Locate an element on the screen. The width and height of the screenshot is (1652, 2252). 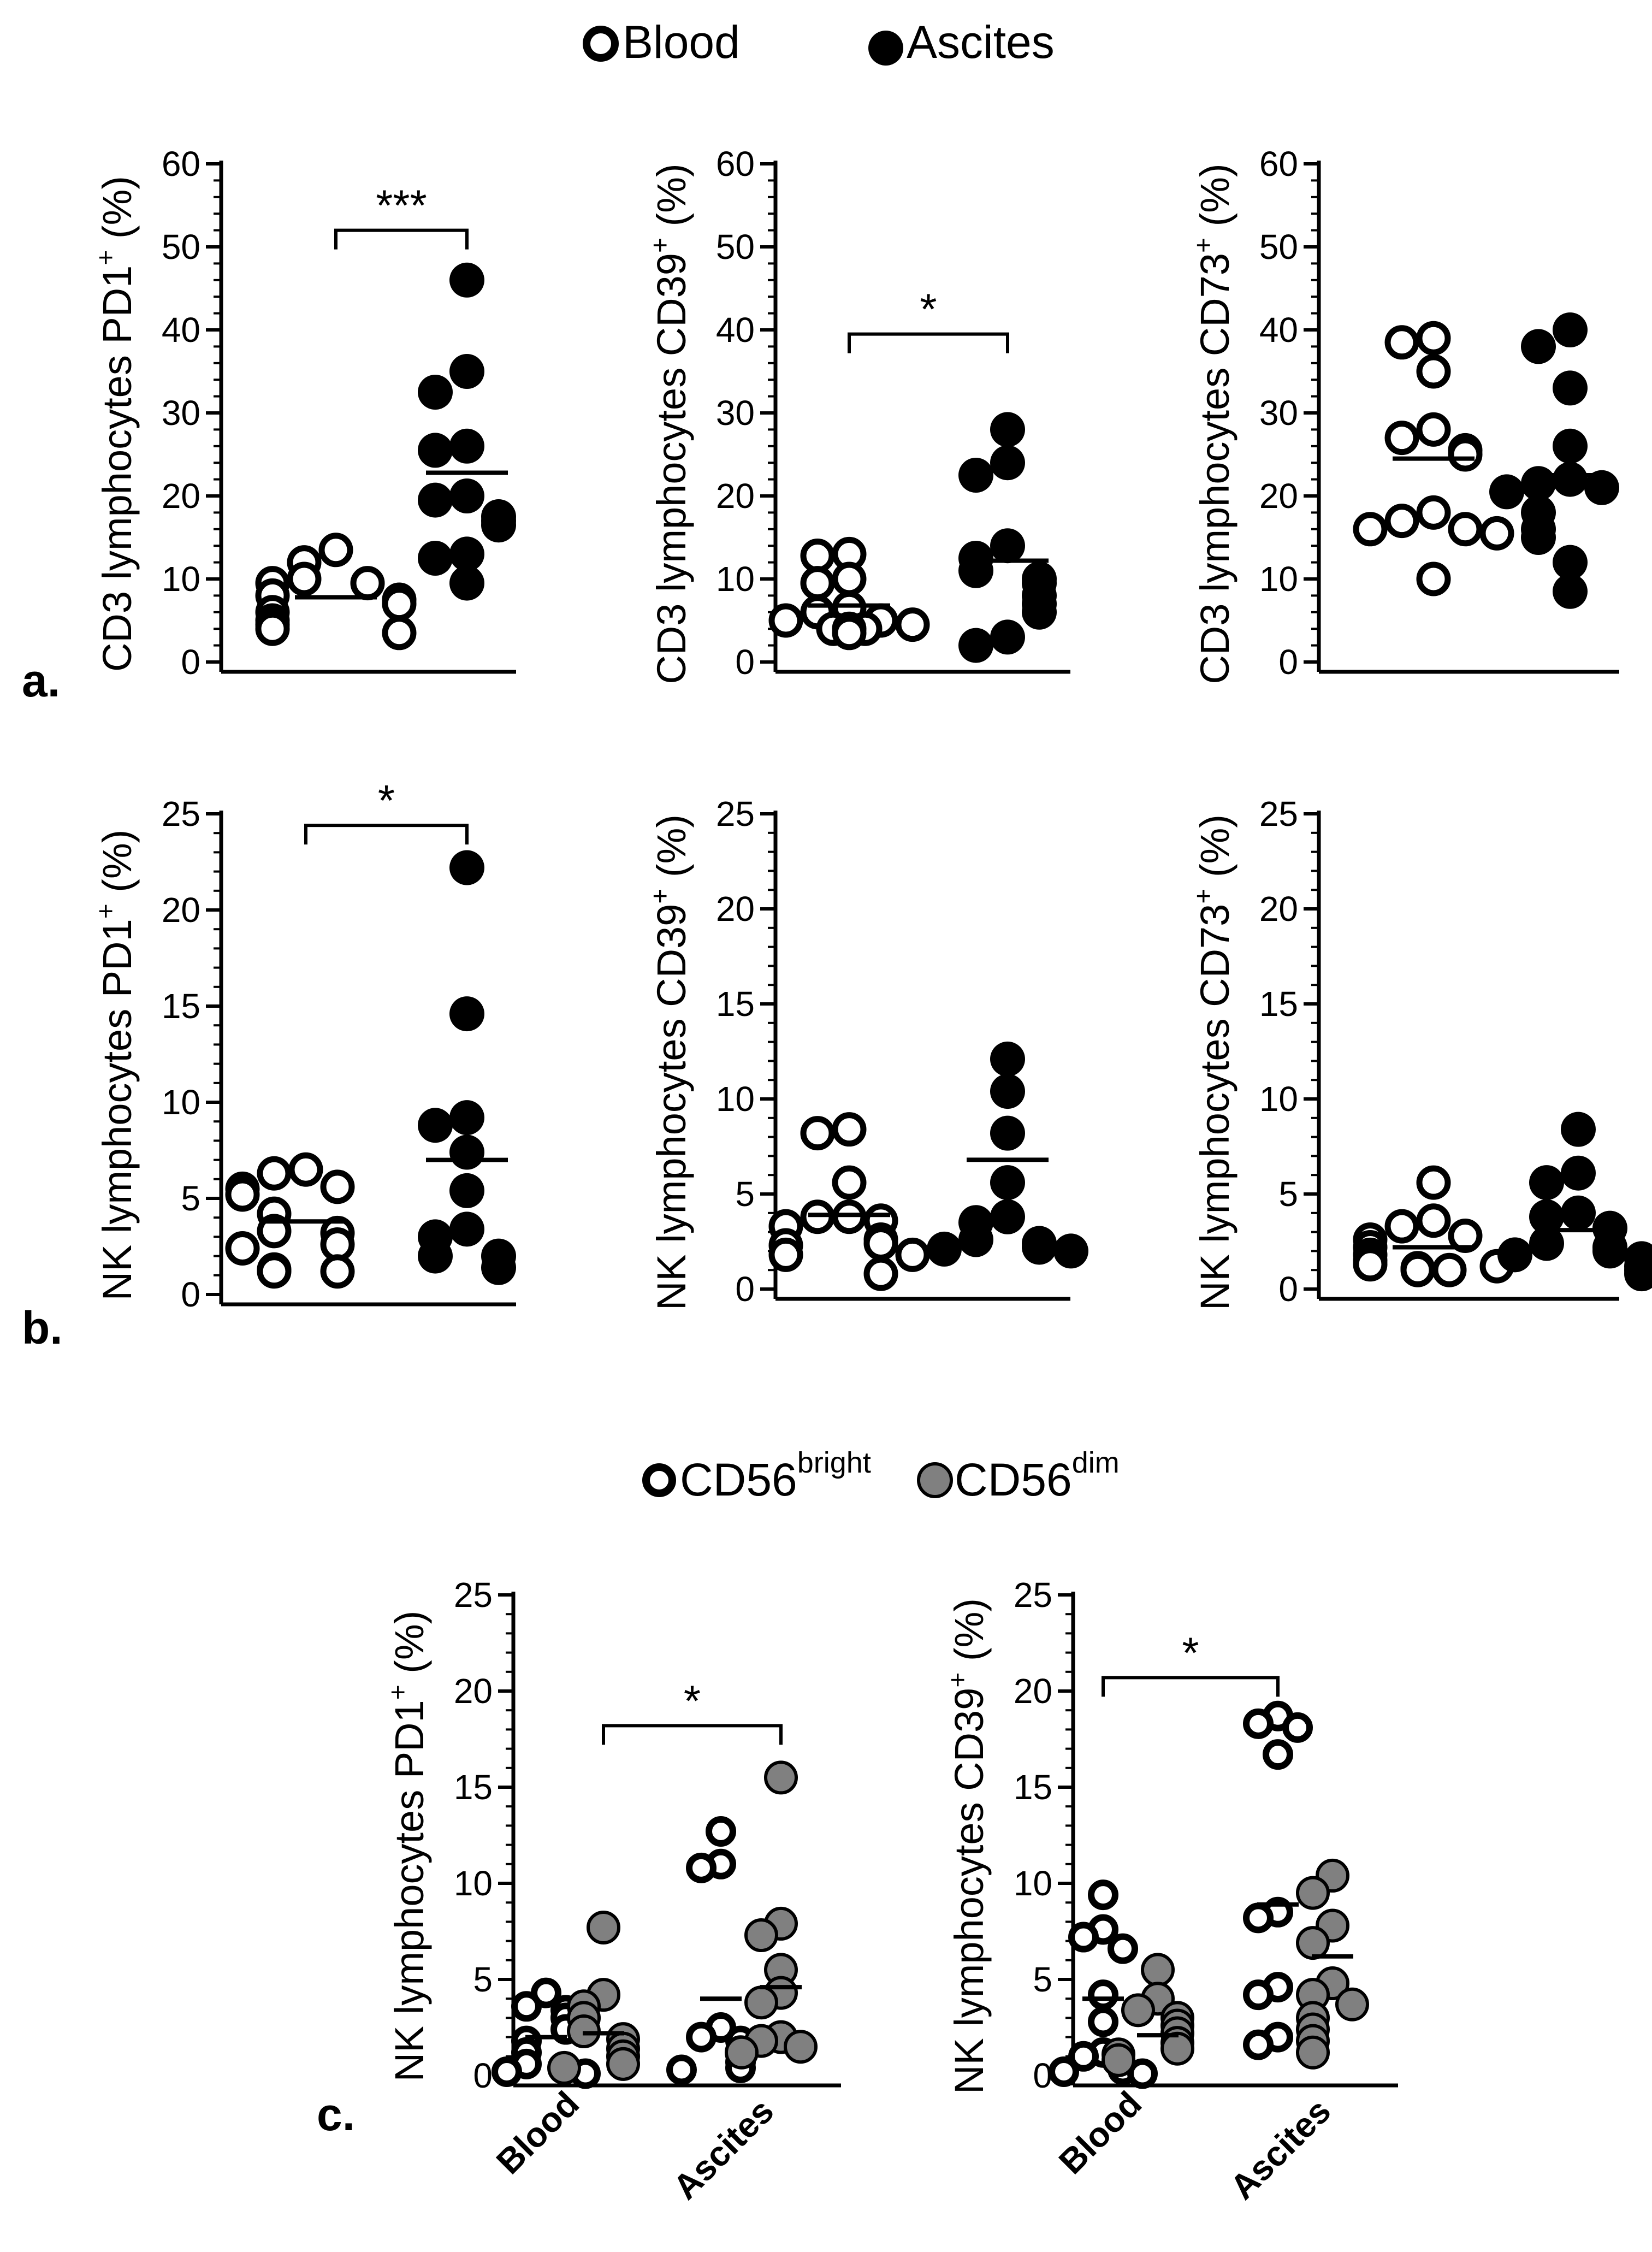
chart-b-nk-cd73: 0 5 10 15 20 25 NK lymphocytes CD73+ (%) is located at coordinates (1420, 1052).